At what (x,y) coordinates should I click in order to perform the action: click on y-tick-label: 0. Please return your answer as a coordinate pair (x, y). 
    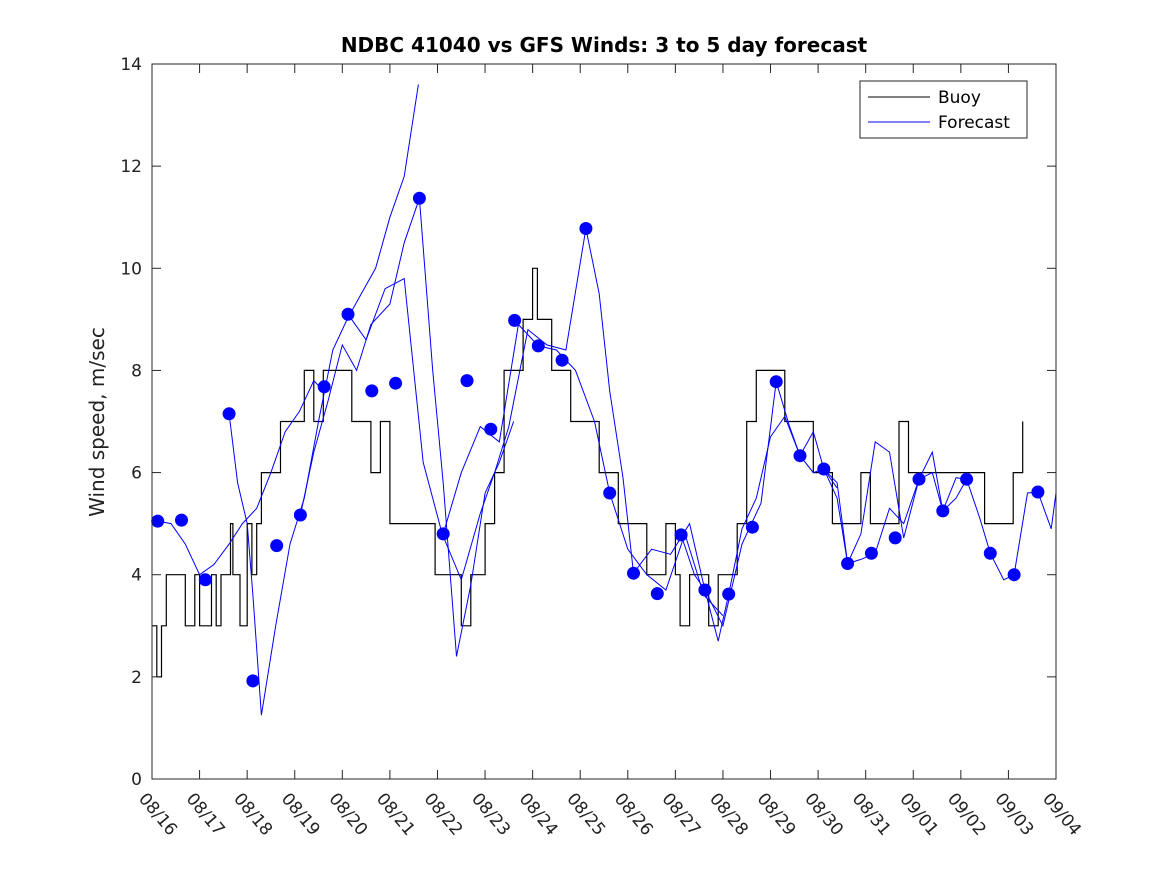
    Looking at the image, I should click on (136, 780).